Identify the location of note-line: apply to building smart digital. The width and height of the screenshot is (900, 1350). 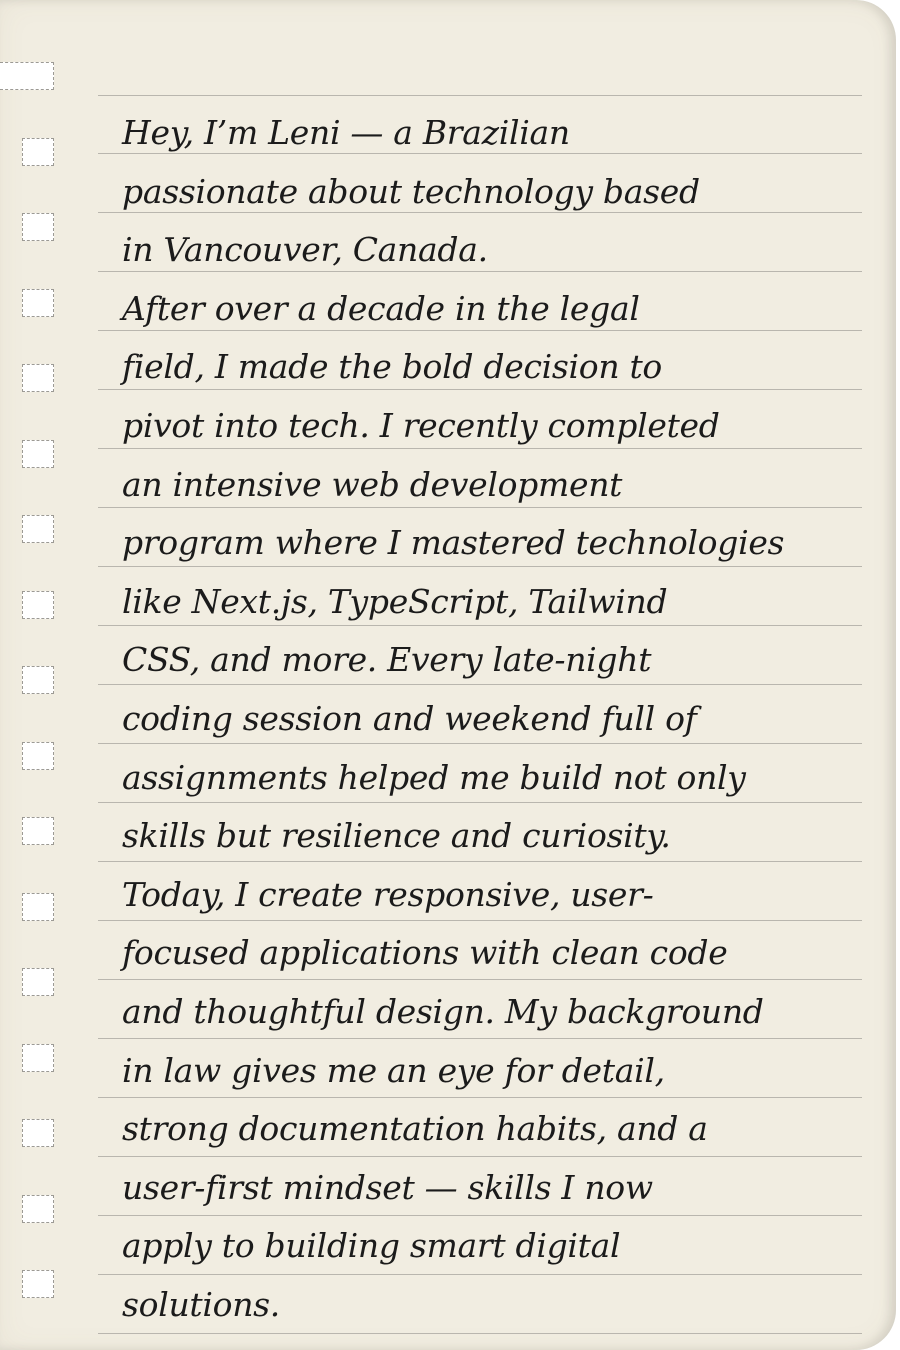
(371, 1246).